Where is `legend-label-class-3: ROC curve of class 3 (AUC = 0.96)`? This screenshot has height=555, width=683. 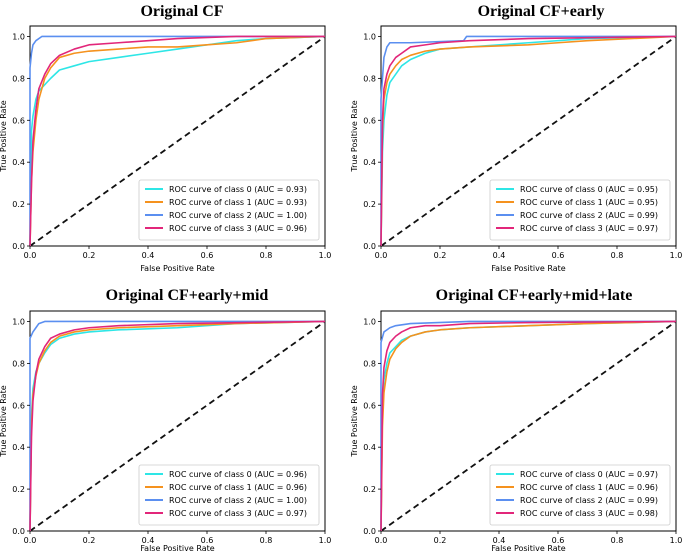 legend-label-class-3: ROC curve of class 3 (AUC = 0.96) is located at coordinates (238, 228).